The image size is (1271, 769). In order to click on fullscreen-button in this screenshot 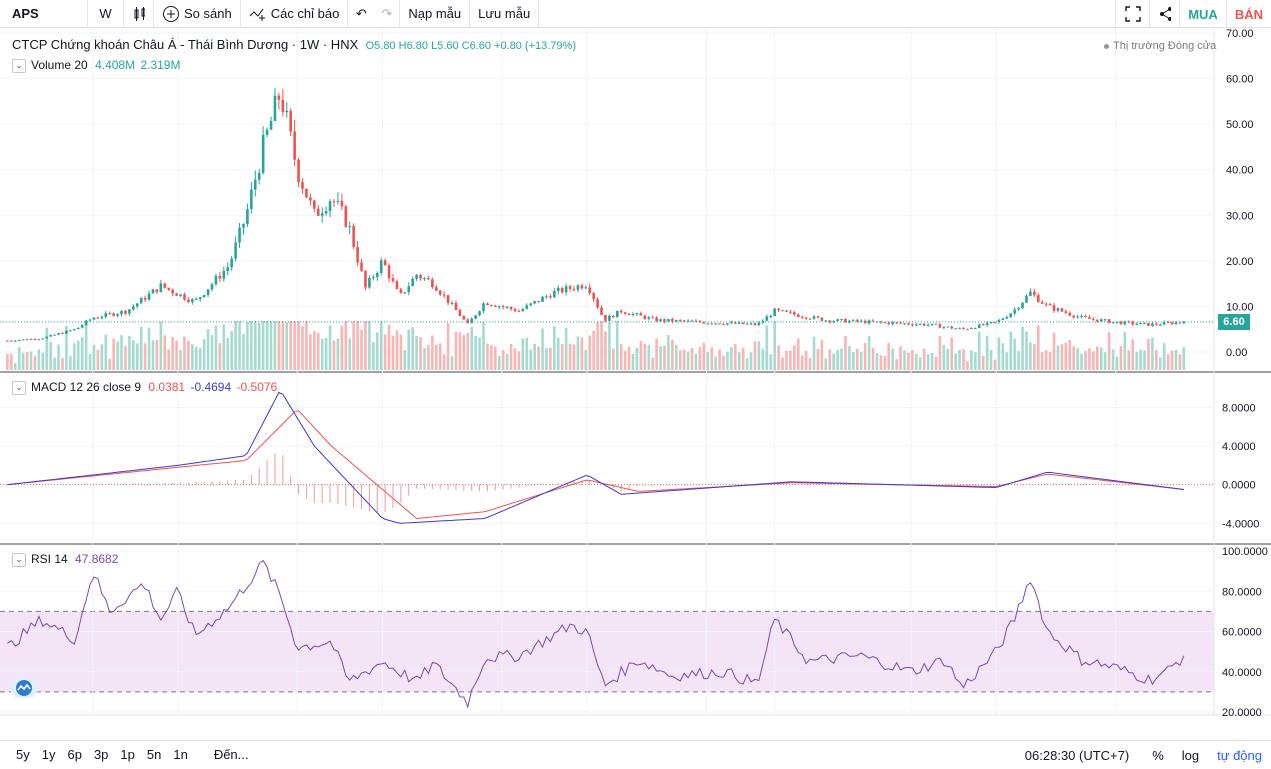, I will do `click(1132, 14)`.